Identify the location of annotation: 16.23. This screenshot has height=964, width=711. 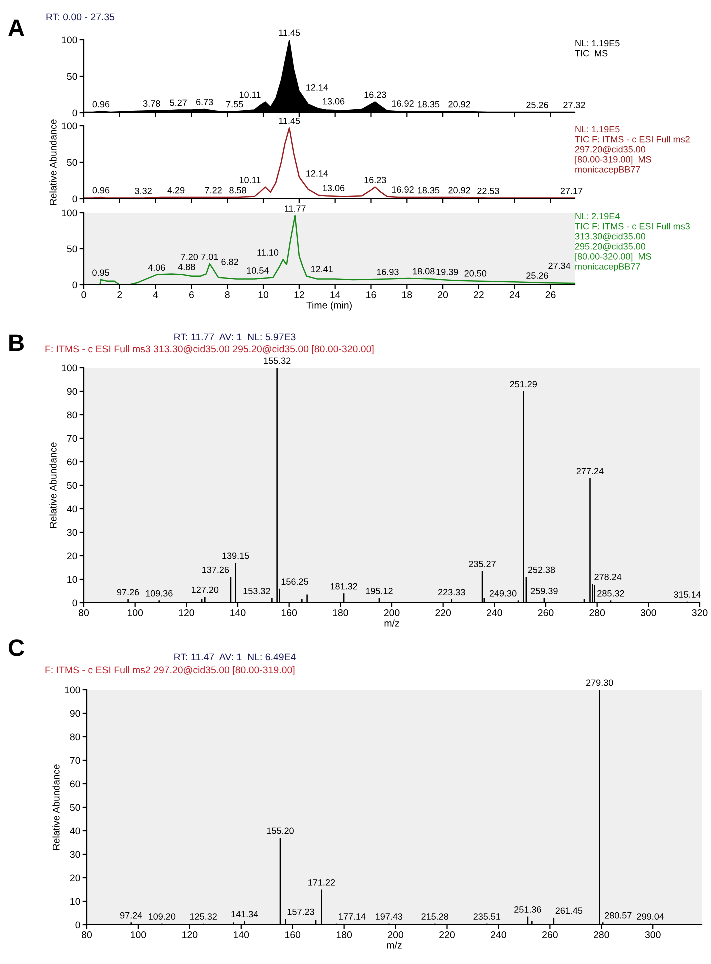
(375, 180).